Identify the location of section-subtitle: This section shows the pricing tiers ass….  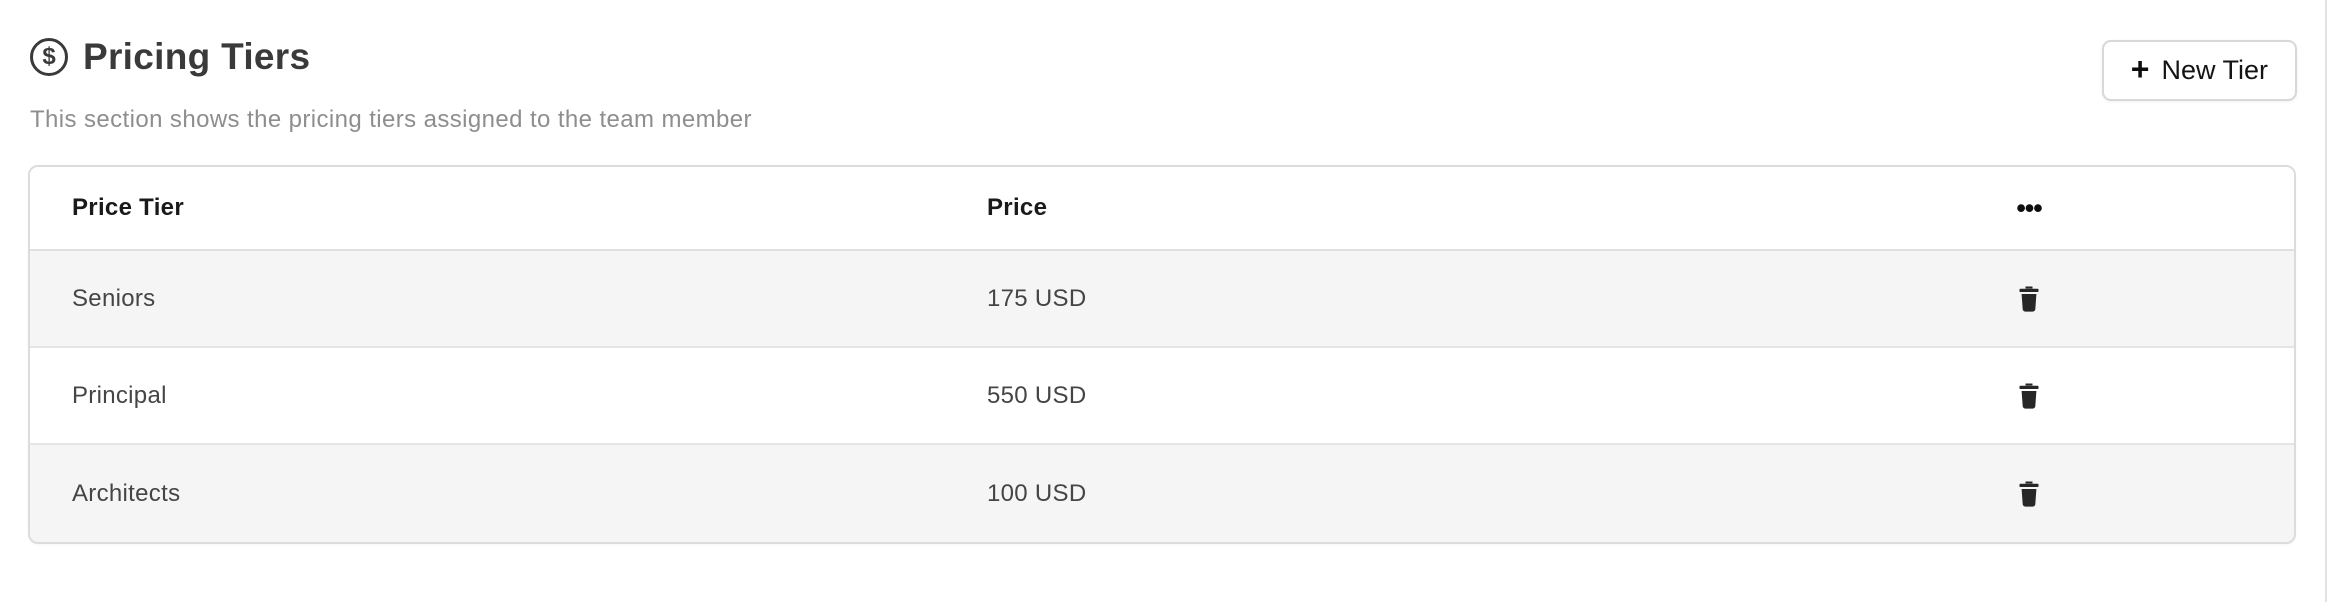
(391, 119).